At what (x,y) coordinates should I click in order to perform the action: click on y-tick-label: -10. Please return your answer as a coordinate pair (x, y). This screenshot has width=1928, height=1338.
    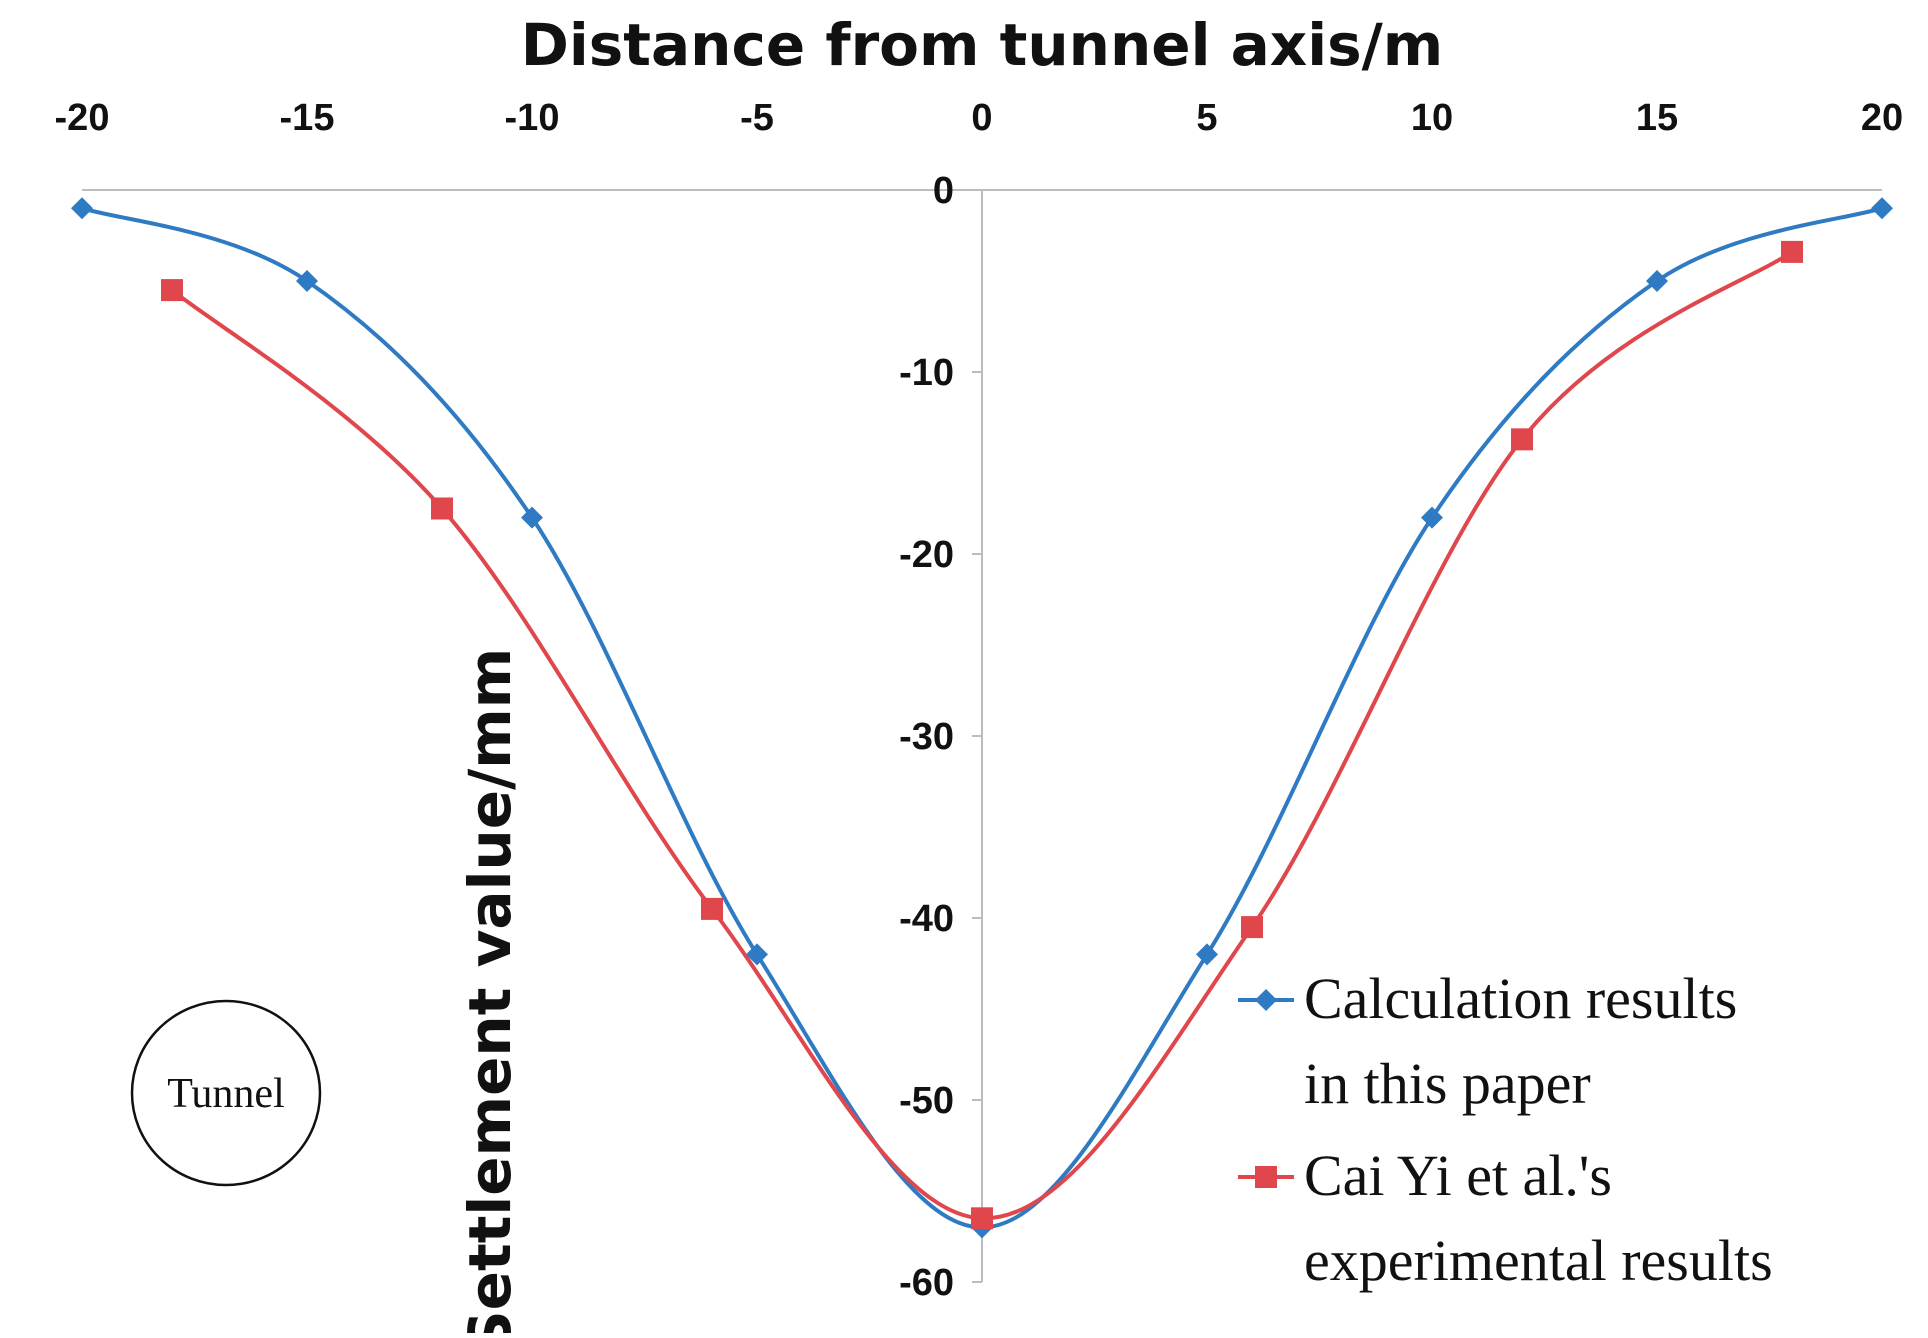
    Looking at the image, I should click on (926, 373).